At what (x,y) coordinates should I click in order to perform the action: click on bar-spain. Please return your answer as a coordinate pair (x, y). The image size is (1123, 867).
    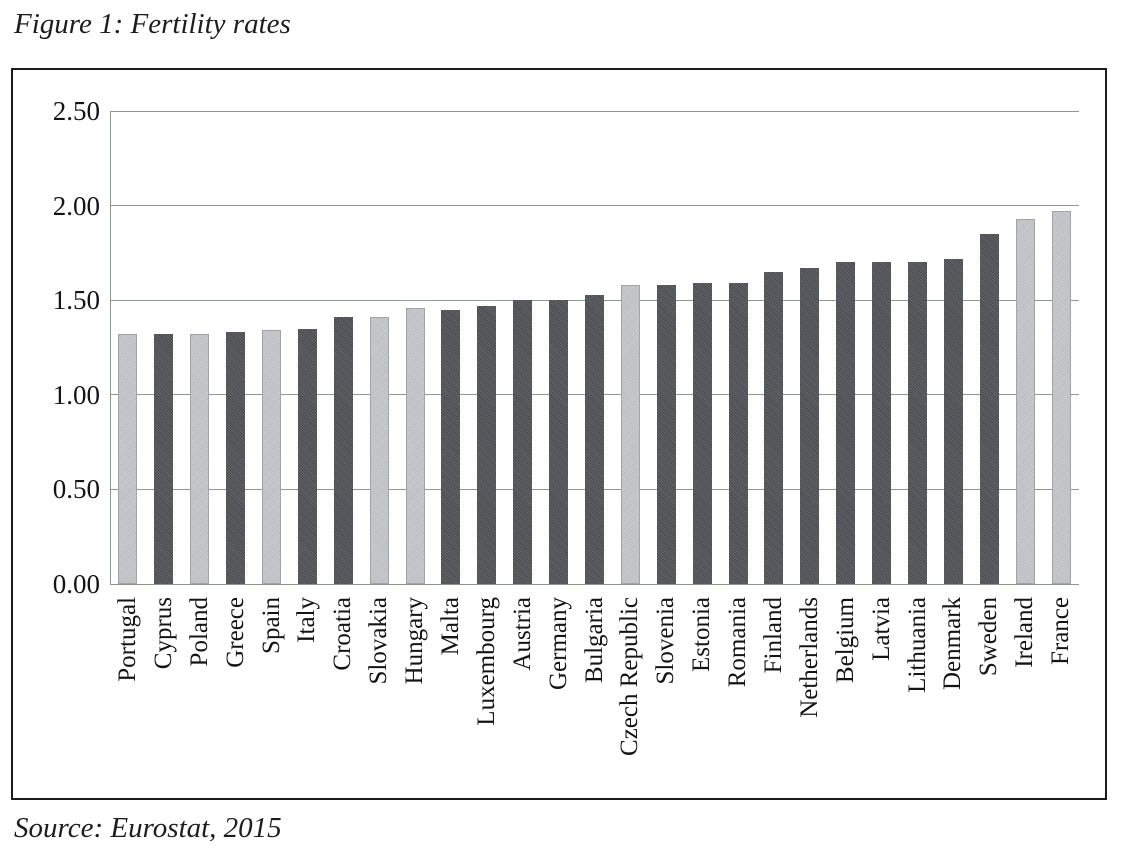
    Looking at the image, I should click on (271, 457).